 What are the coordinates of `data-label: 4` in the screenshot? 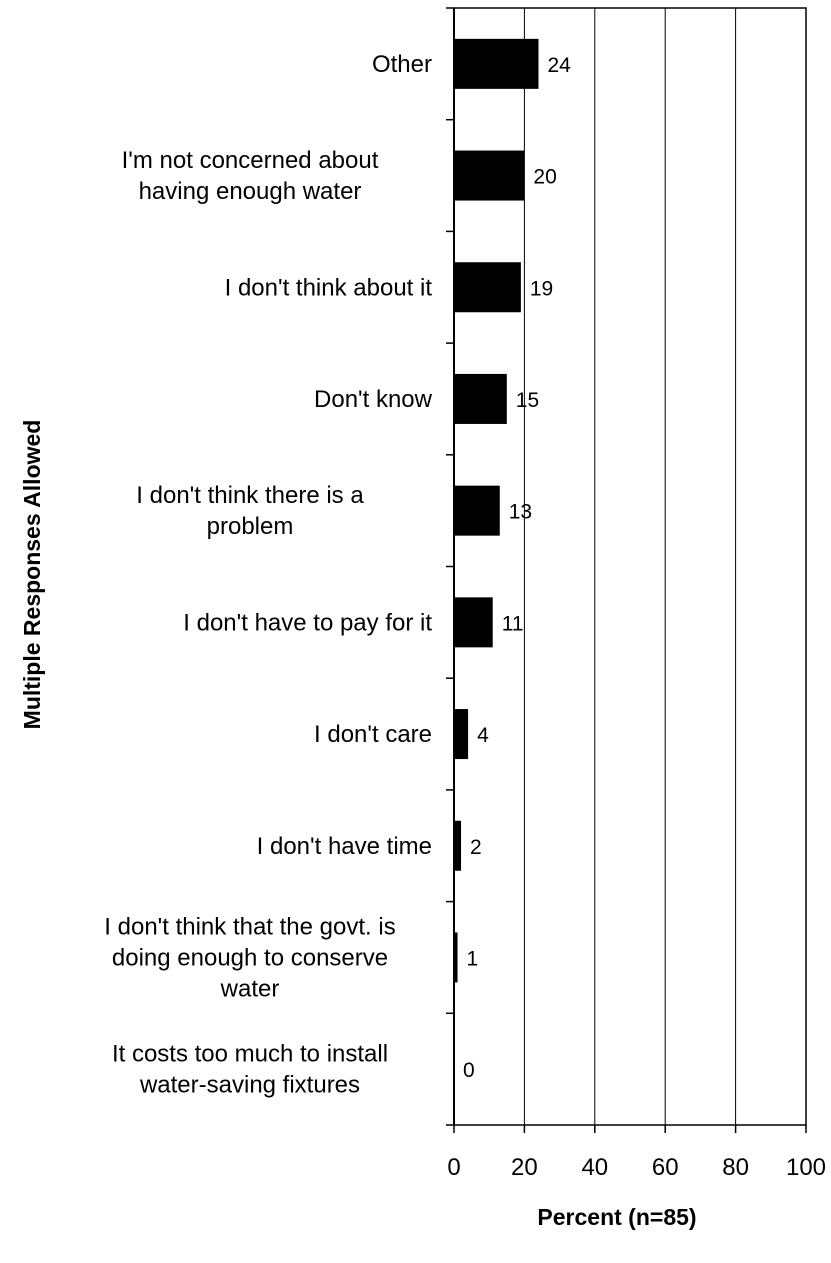 It's located at (483, 735).